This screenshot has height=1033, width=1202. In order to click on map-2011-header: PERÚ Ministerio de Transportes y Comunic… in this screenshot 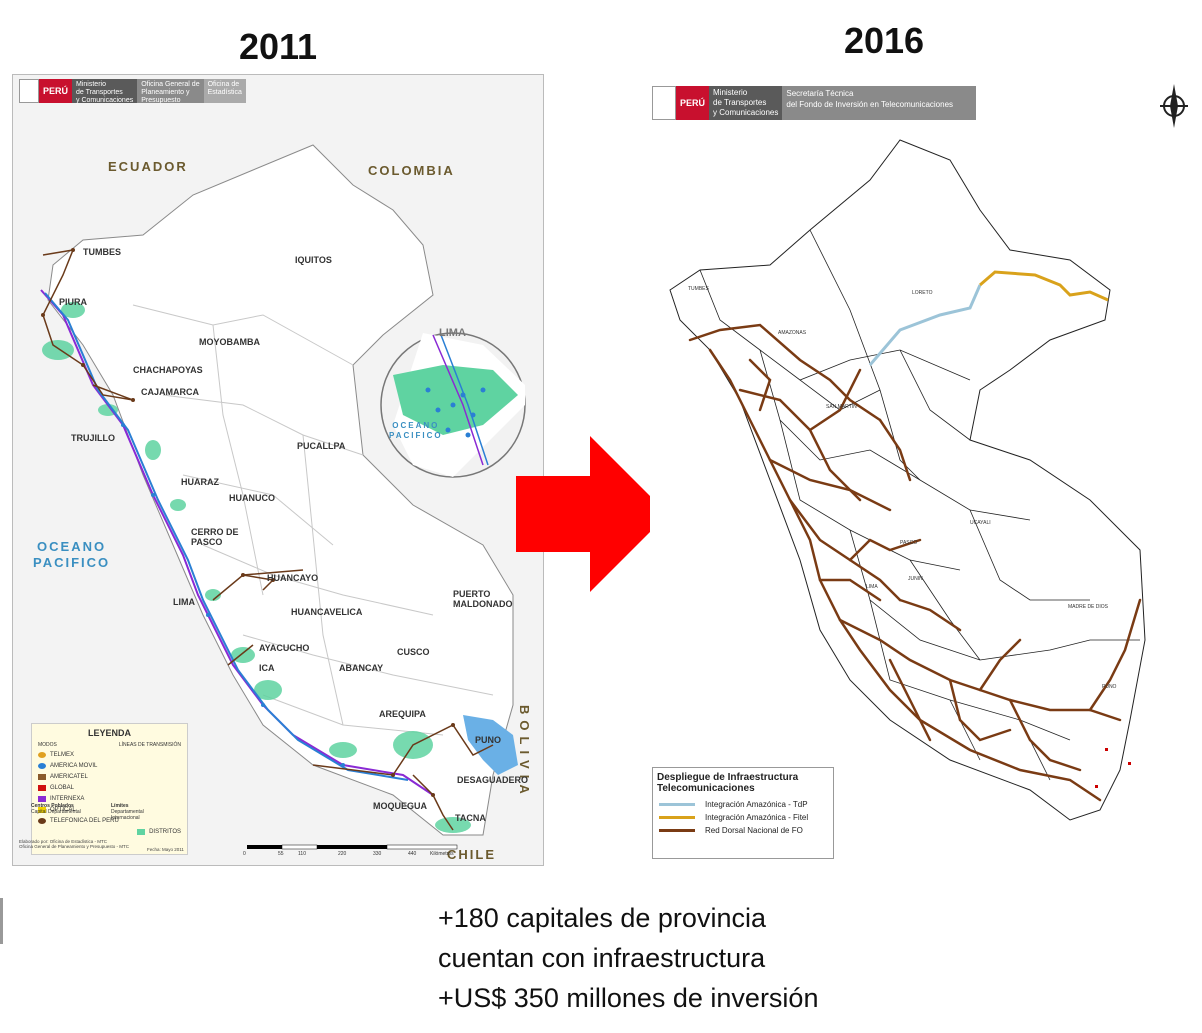, I will do `click(132, 91)`.